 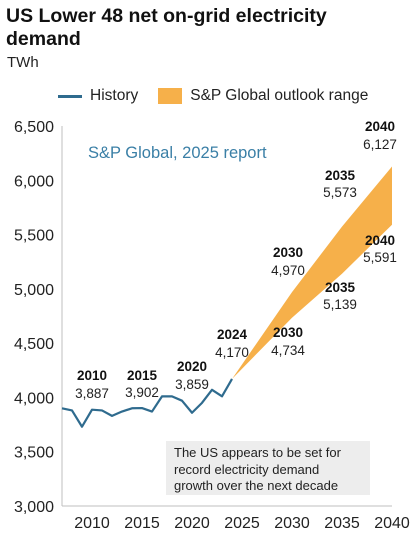 What do you see at coordinates (170, 96) in the screenshot?
I see `legend-swatch-outlook` at bounding box center [170, 96].